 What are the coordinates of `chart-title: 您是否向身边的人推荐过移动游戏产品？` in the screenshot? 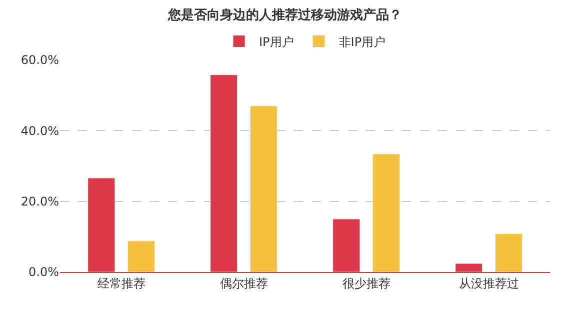 It's located at (284, 15).